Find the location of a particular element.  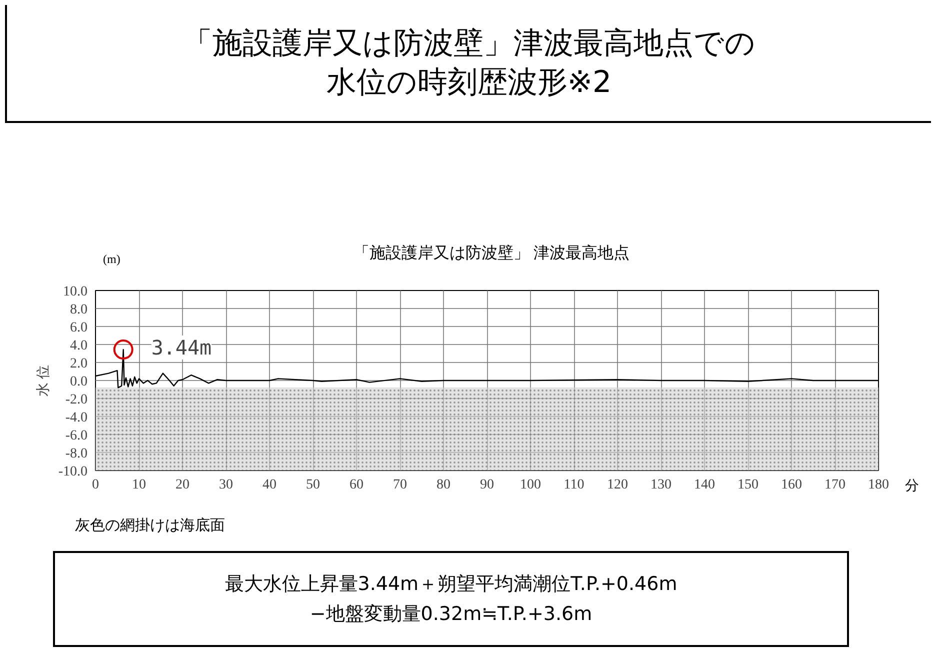

y-tick-label: -10.0 is located at coordinates (73, 472).